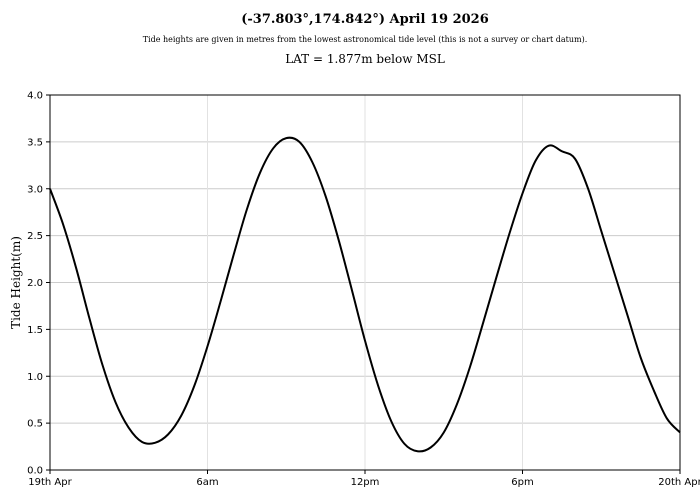 The width and height of the screenshot is (700, 500). Describe the element at coordinates (35, 142) in the screenshot. I see `y-tick-label: 3.5` at that location.